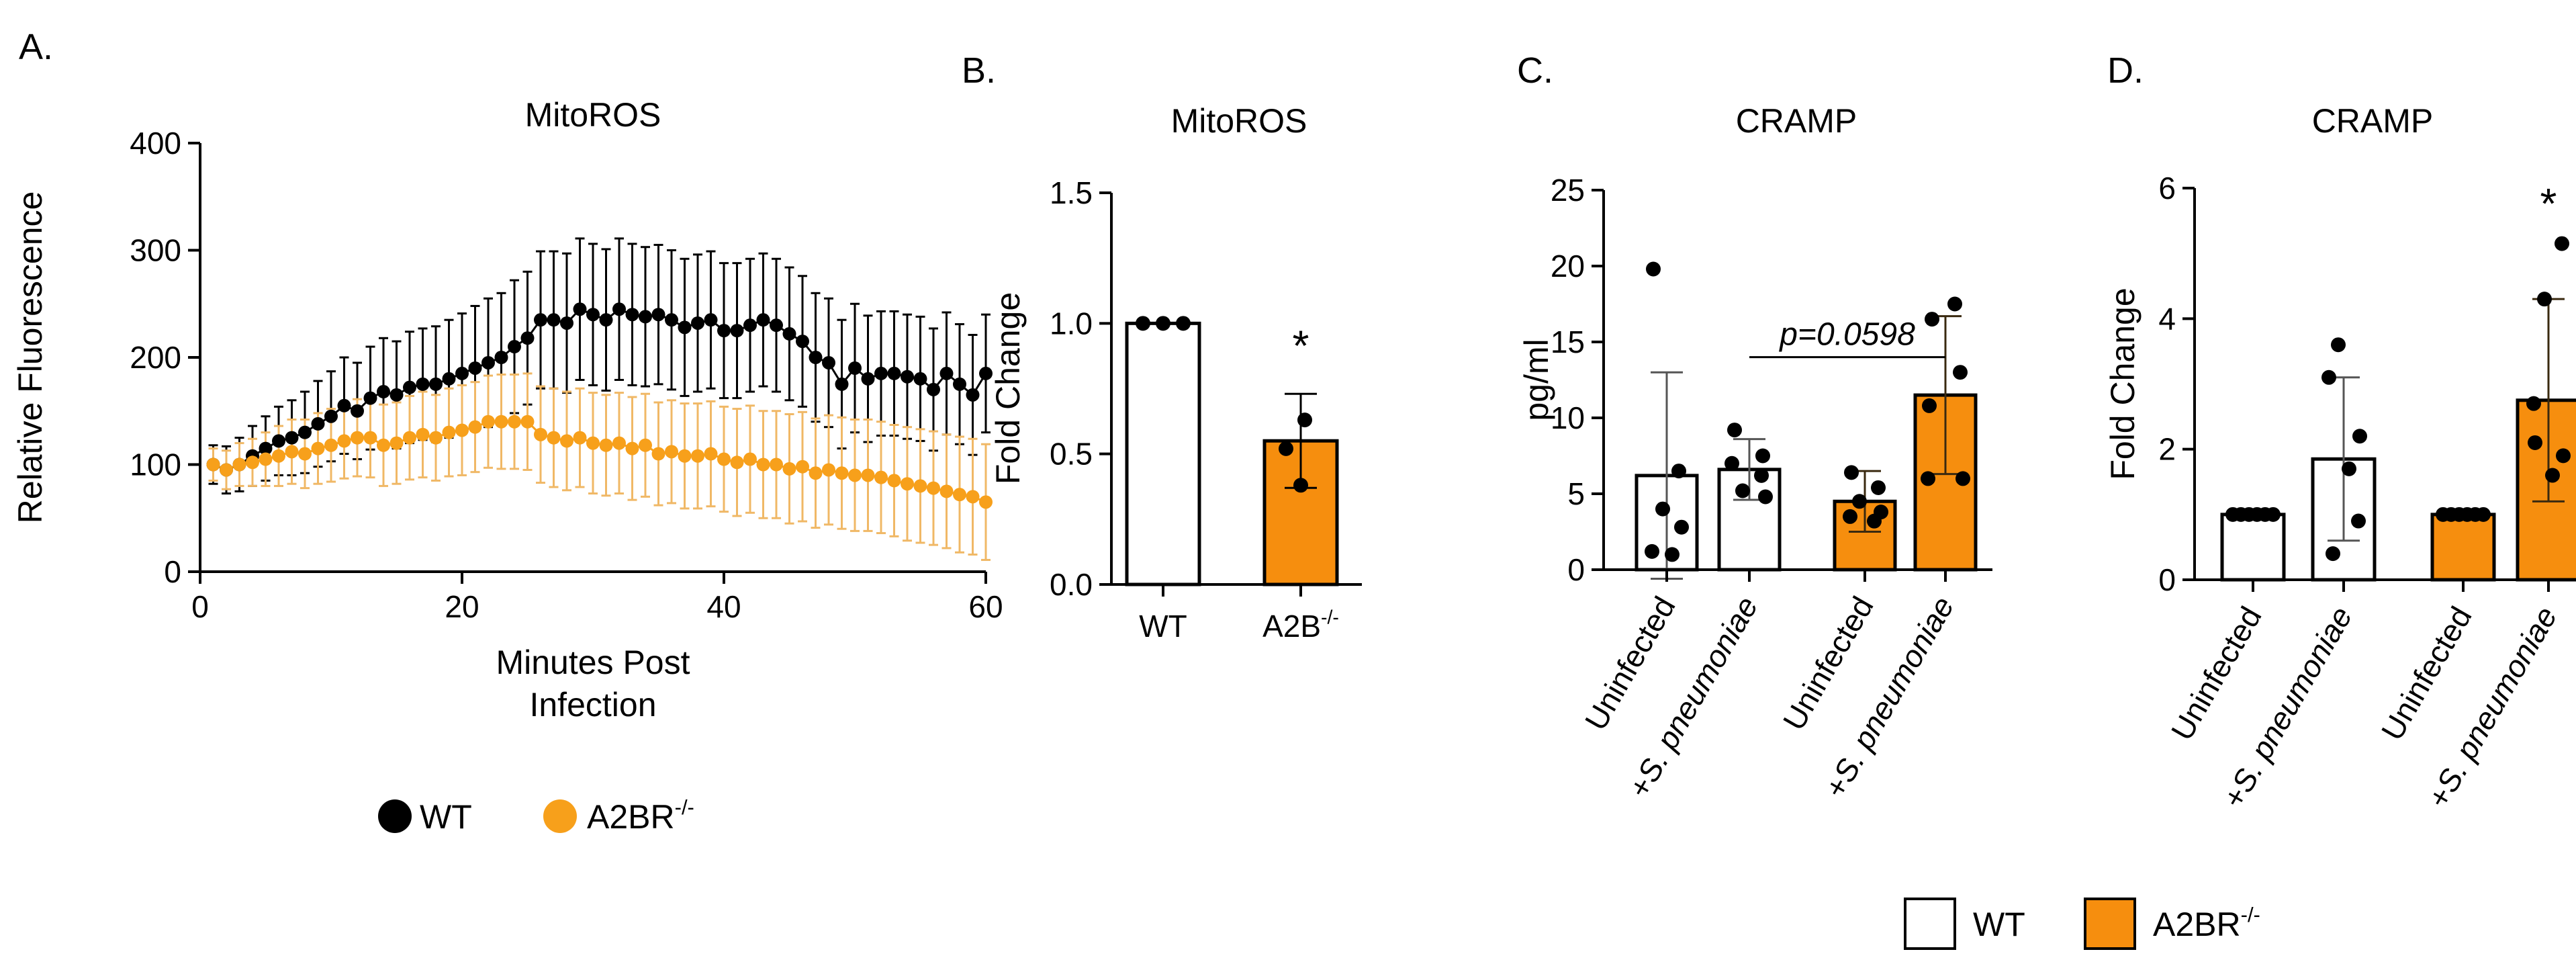 The image size is (2576, 960). What do you see at coordinates (593, 662) in the screenshot?
I see `panel-a-x-label-line1: Minutes Post` at bounding box center [593, 662].